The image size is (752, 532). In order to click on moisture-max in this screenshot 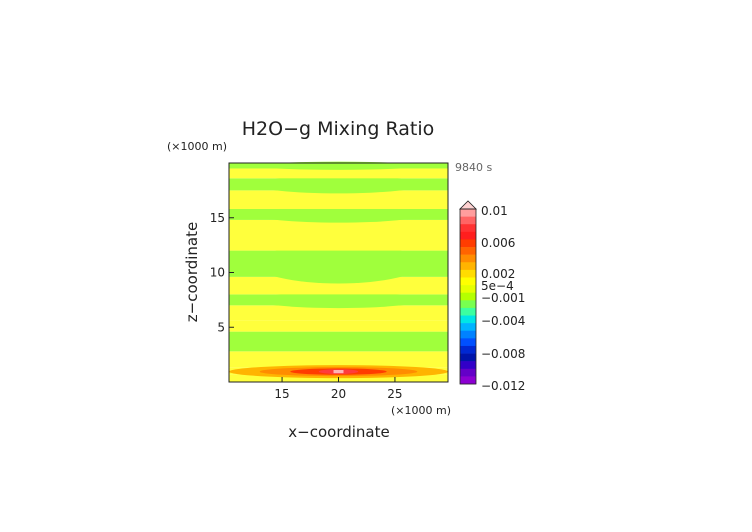, I will do `click(338, 371)`.